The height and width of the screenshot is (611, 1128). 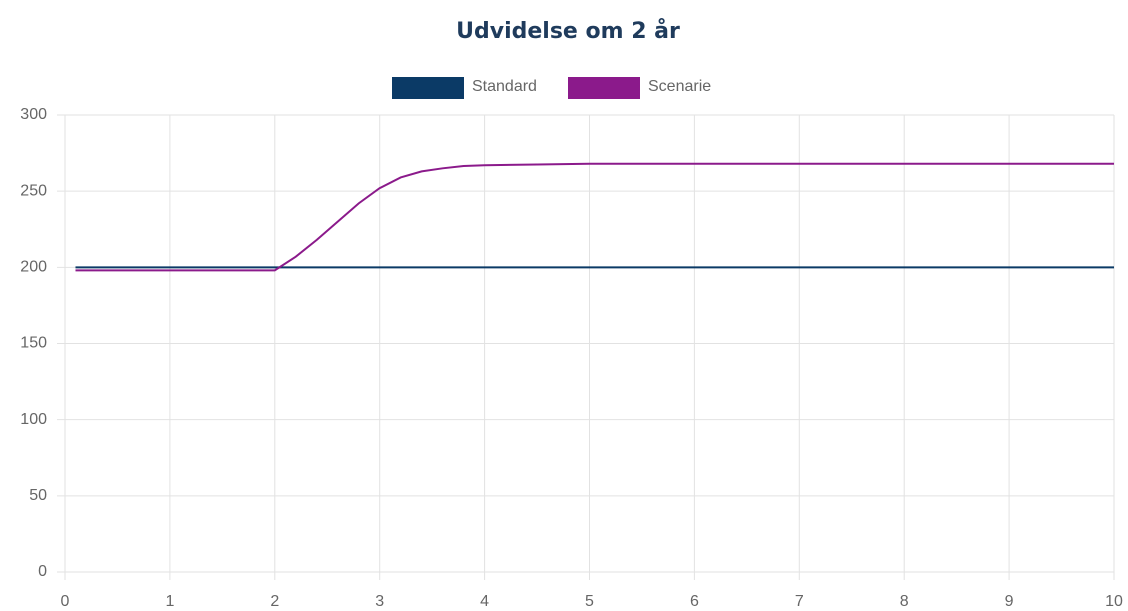 I want to click on y-tick-label: 300, so click(x=33, y=114).